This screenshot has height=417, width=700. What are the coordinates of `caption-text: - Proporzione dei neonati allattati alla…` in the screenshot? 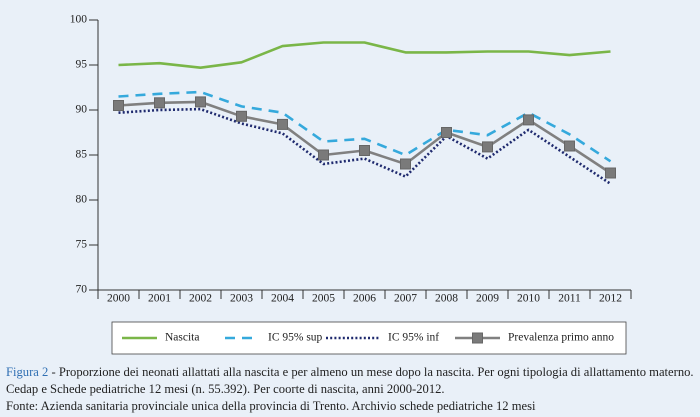 It's located at (350, 380).